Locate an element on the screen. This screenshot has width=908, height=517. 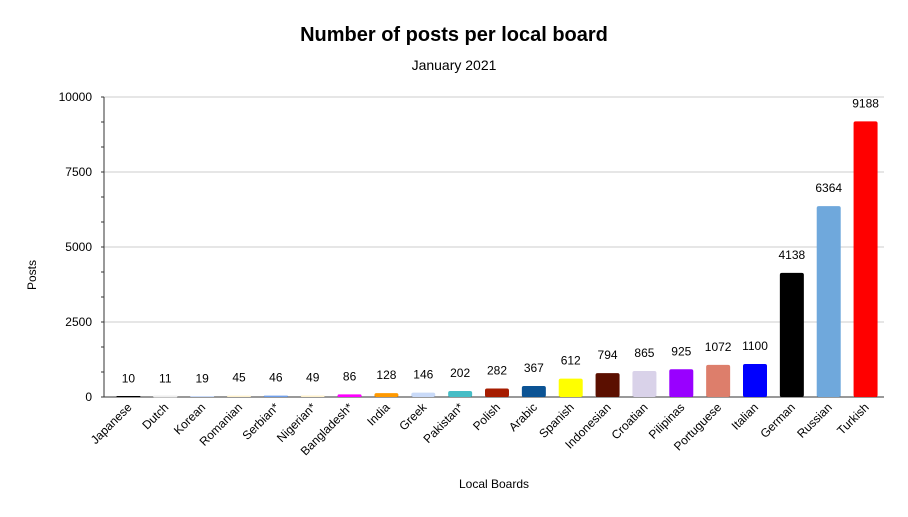
bar-romanian is located at coordinates (239, 396).